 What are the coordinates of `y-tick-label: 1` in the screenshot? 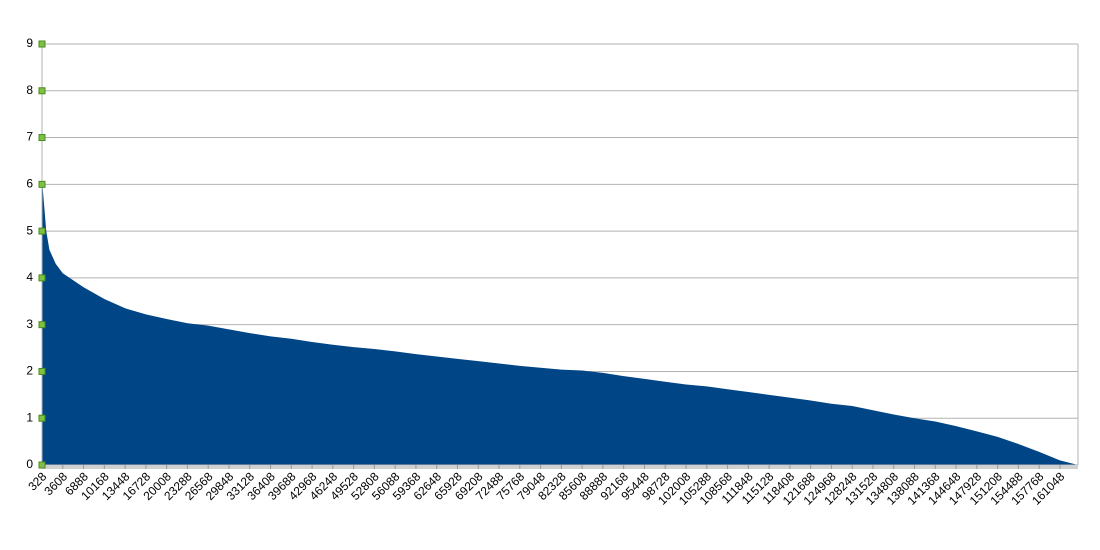 It's located at (29, 417).